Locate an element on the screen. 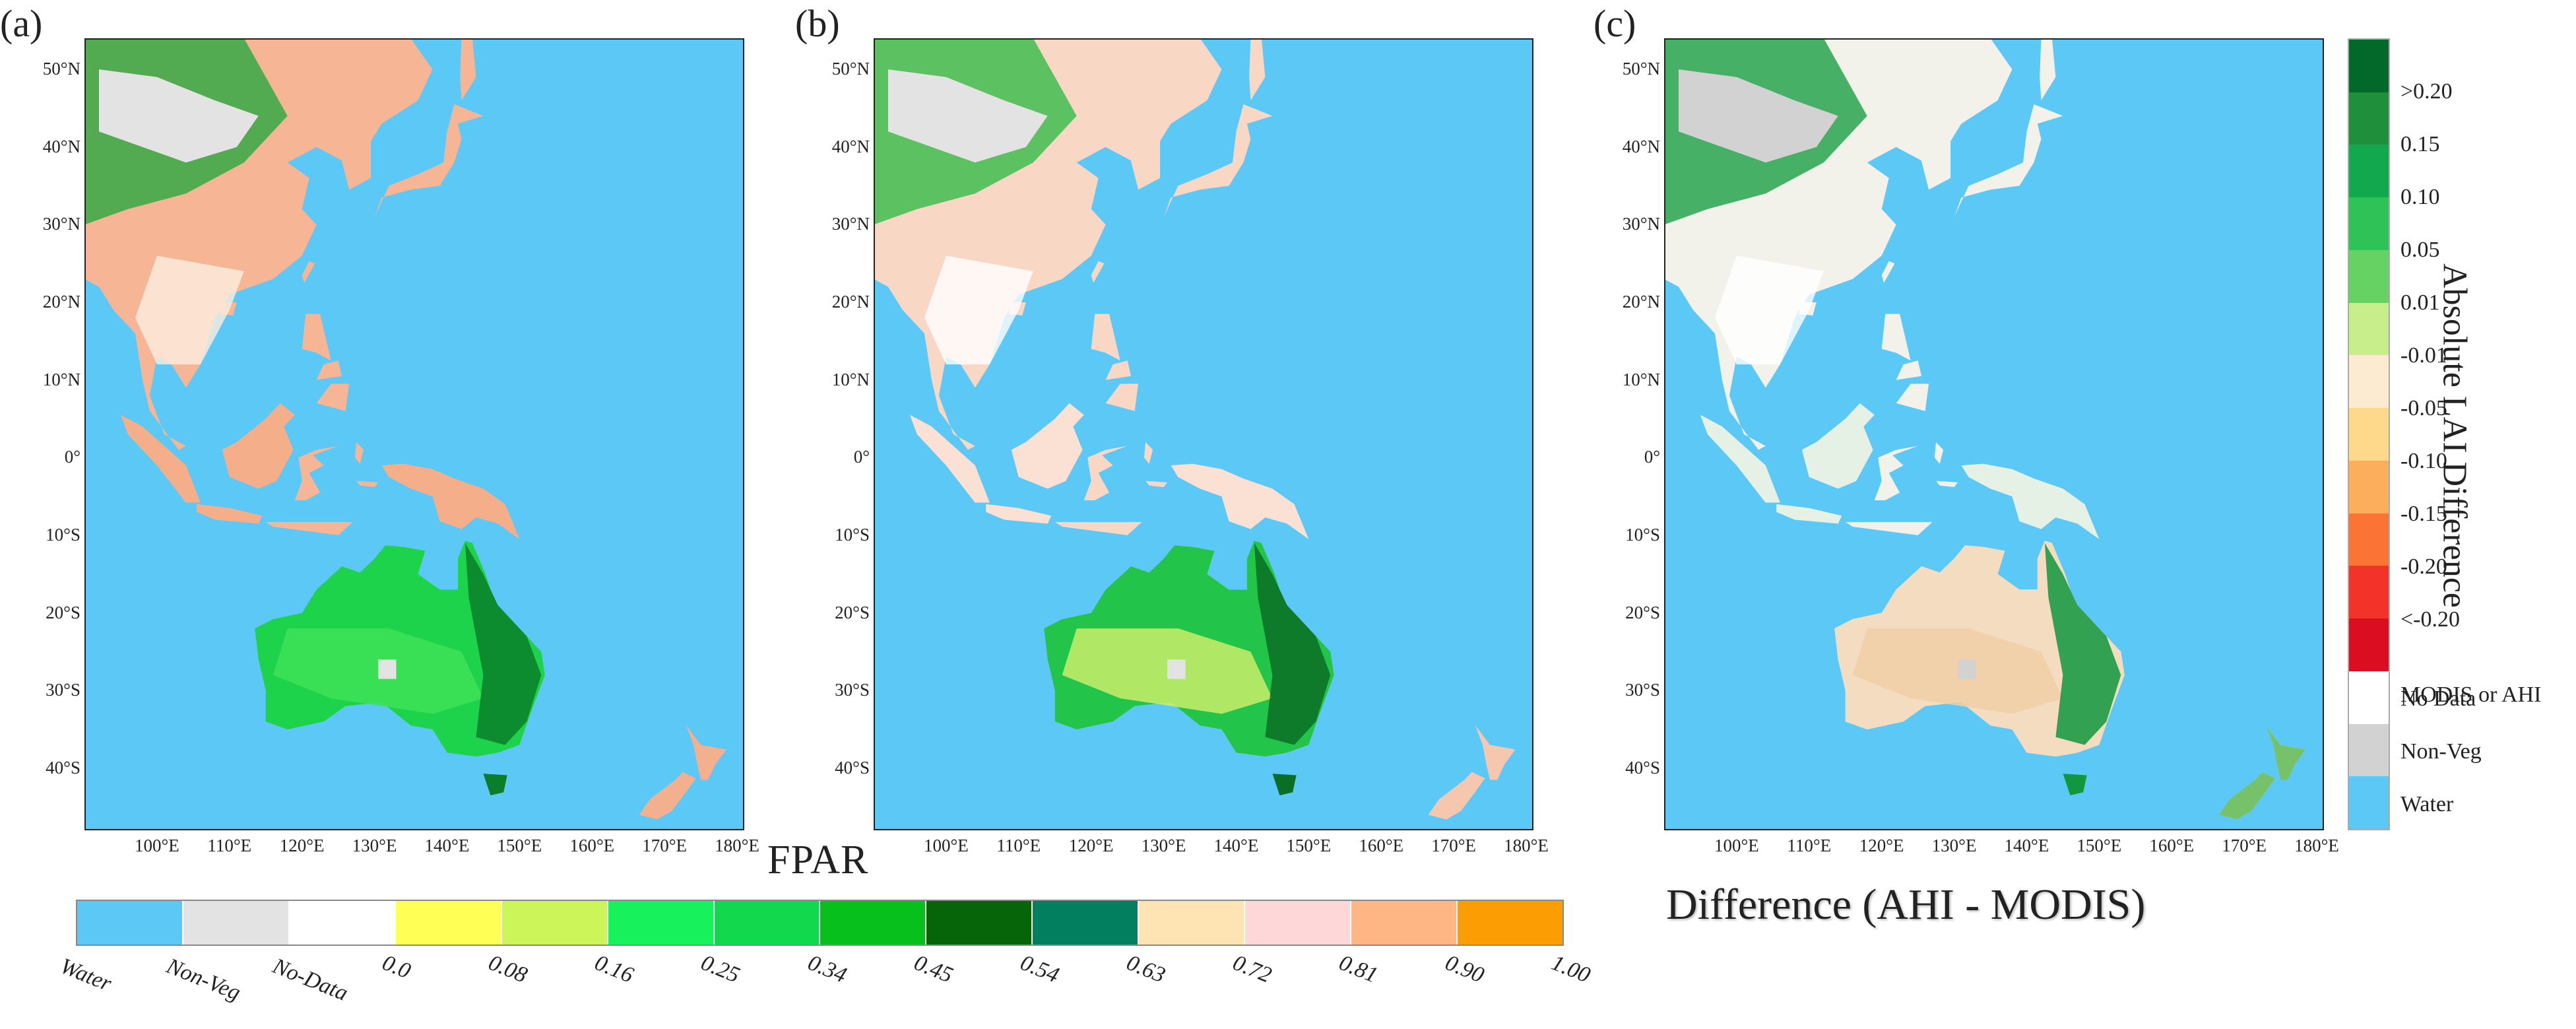 The width and height of the screenshot is (2576, 1029). difference-title: Difference (AHI - MODIS) is located at coordinates (1906, 905).